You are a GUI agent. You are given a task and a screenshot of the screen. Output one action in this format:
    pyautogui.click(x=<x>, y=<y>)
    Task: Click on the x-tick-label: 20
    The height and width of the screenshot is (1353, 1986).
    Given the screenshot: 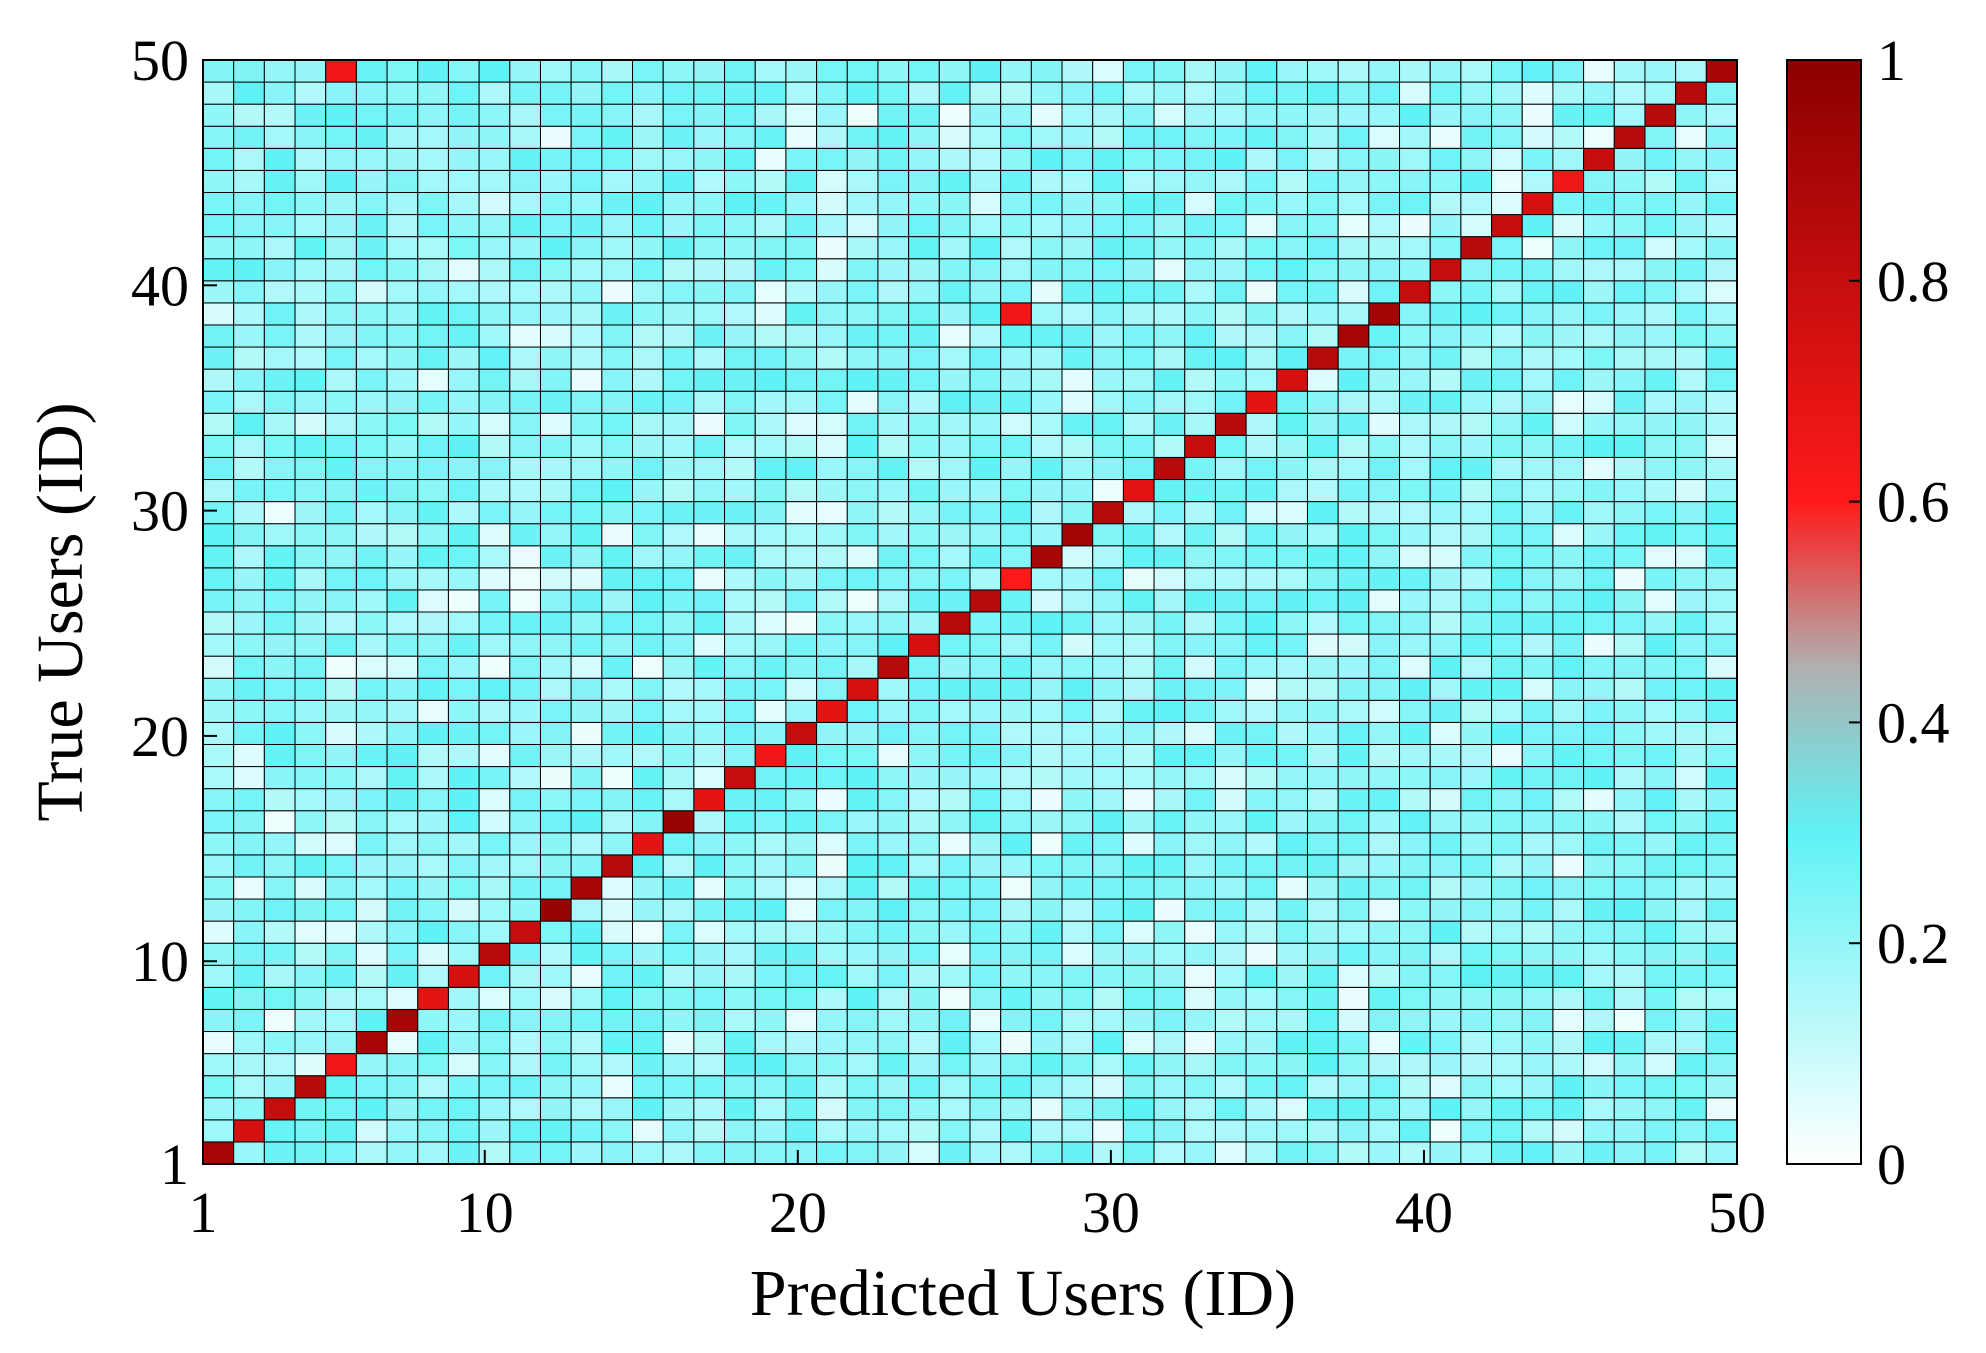 What is the action you would take?
    pyautogui.click(x=798, y=1212)
    